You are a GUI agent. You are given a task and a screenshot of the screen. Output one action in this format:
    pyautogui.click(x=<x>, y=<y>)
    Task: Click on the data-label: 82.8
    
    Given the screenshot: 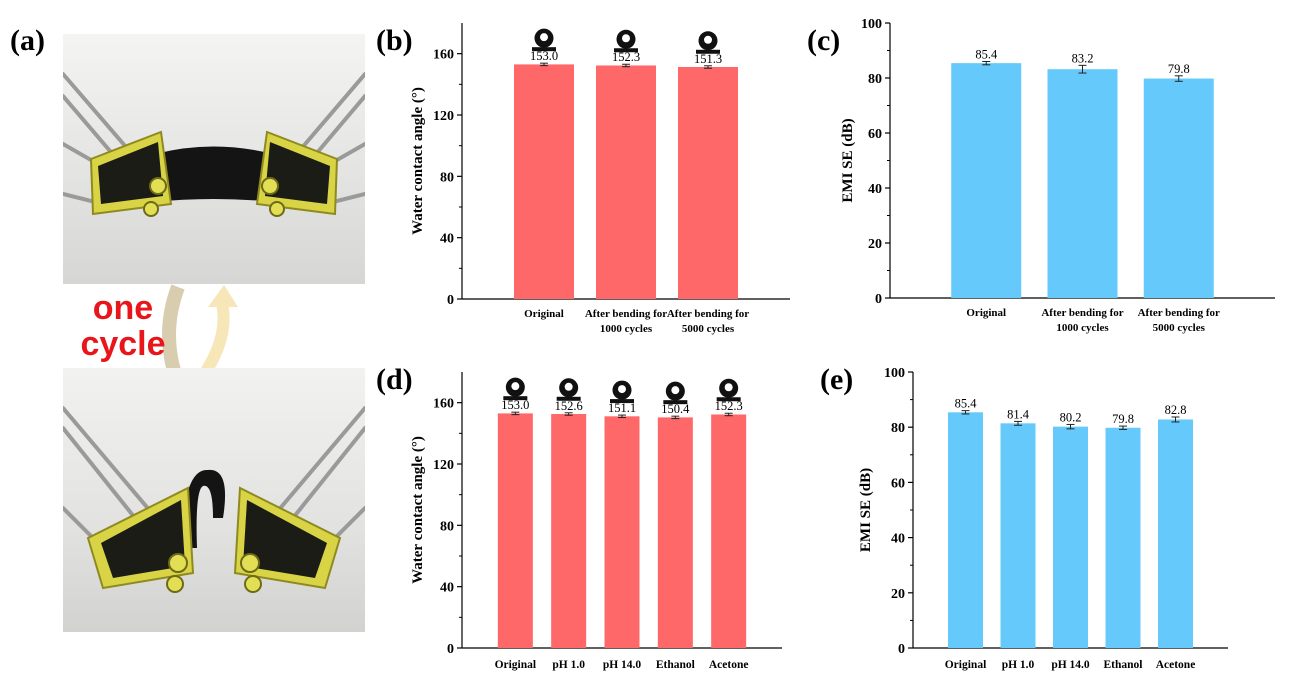 What is the action you would take?
    pyautogui.click(x=1176, y=410)
    